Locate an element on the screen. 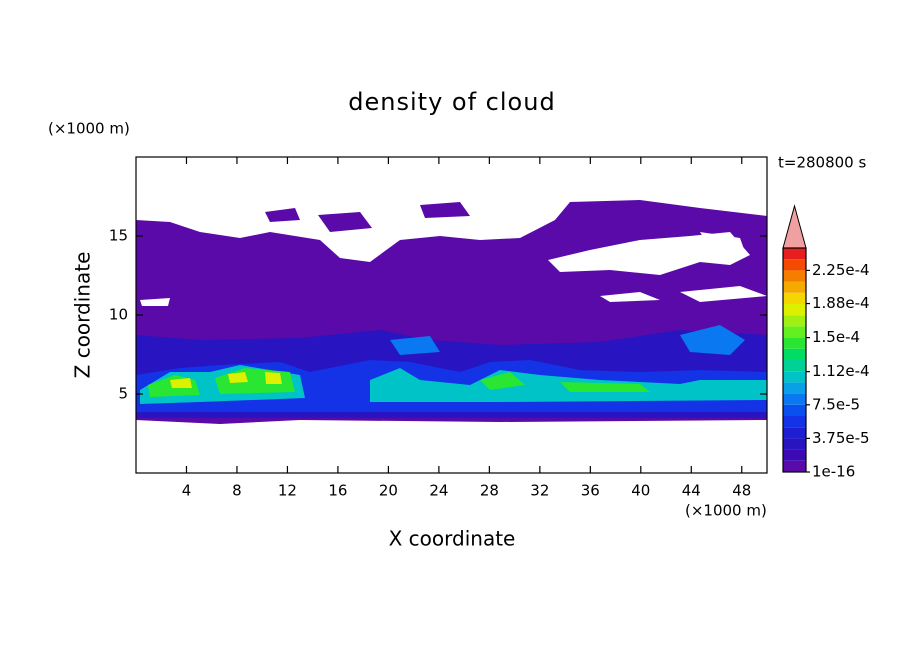 Image resolution: width=904 pixels, height=654 pixels. x-tick-label: 32 is located at coordinates (539, 491).